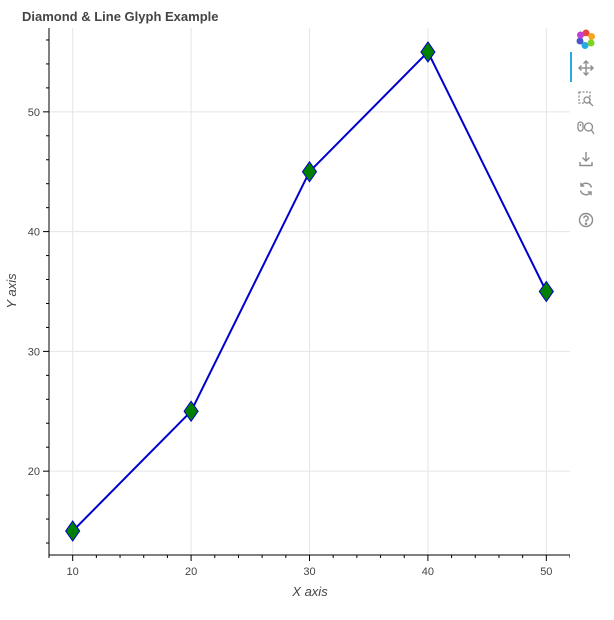 This screenshot has height=620, width=614. Describe the element at coordinates (586, 128) in the screenshot. I see `wheel-zoom-icon` at that location.